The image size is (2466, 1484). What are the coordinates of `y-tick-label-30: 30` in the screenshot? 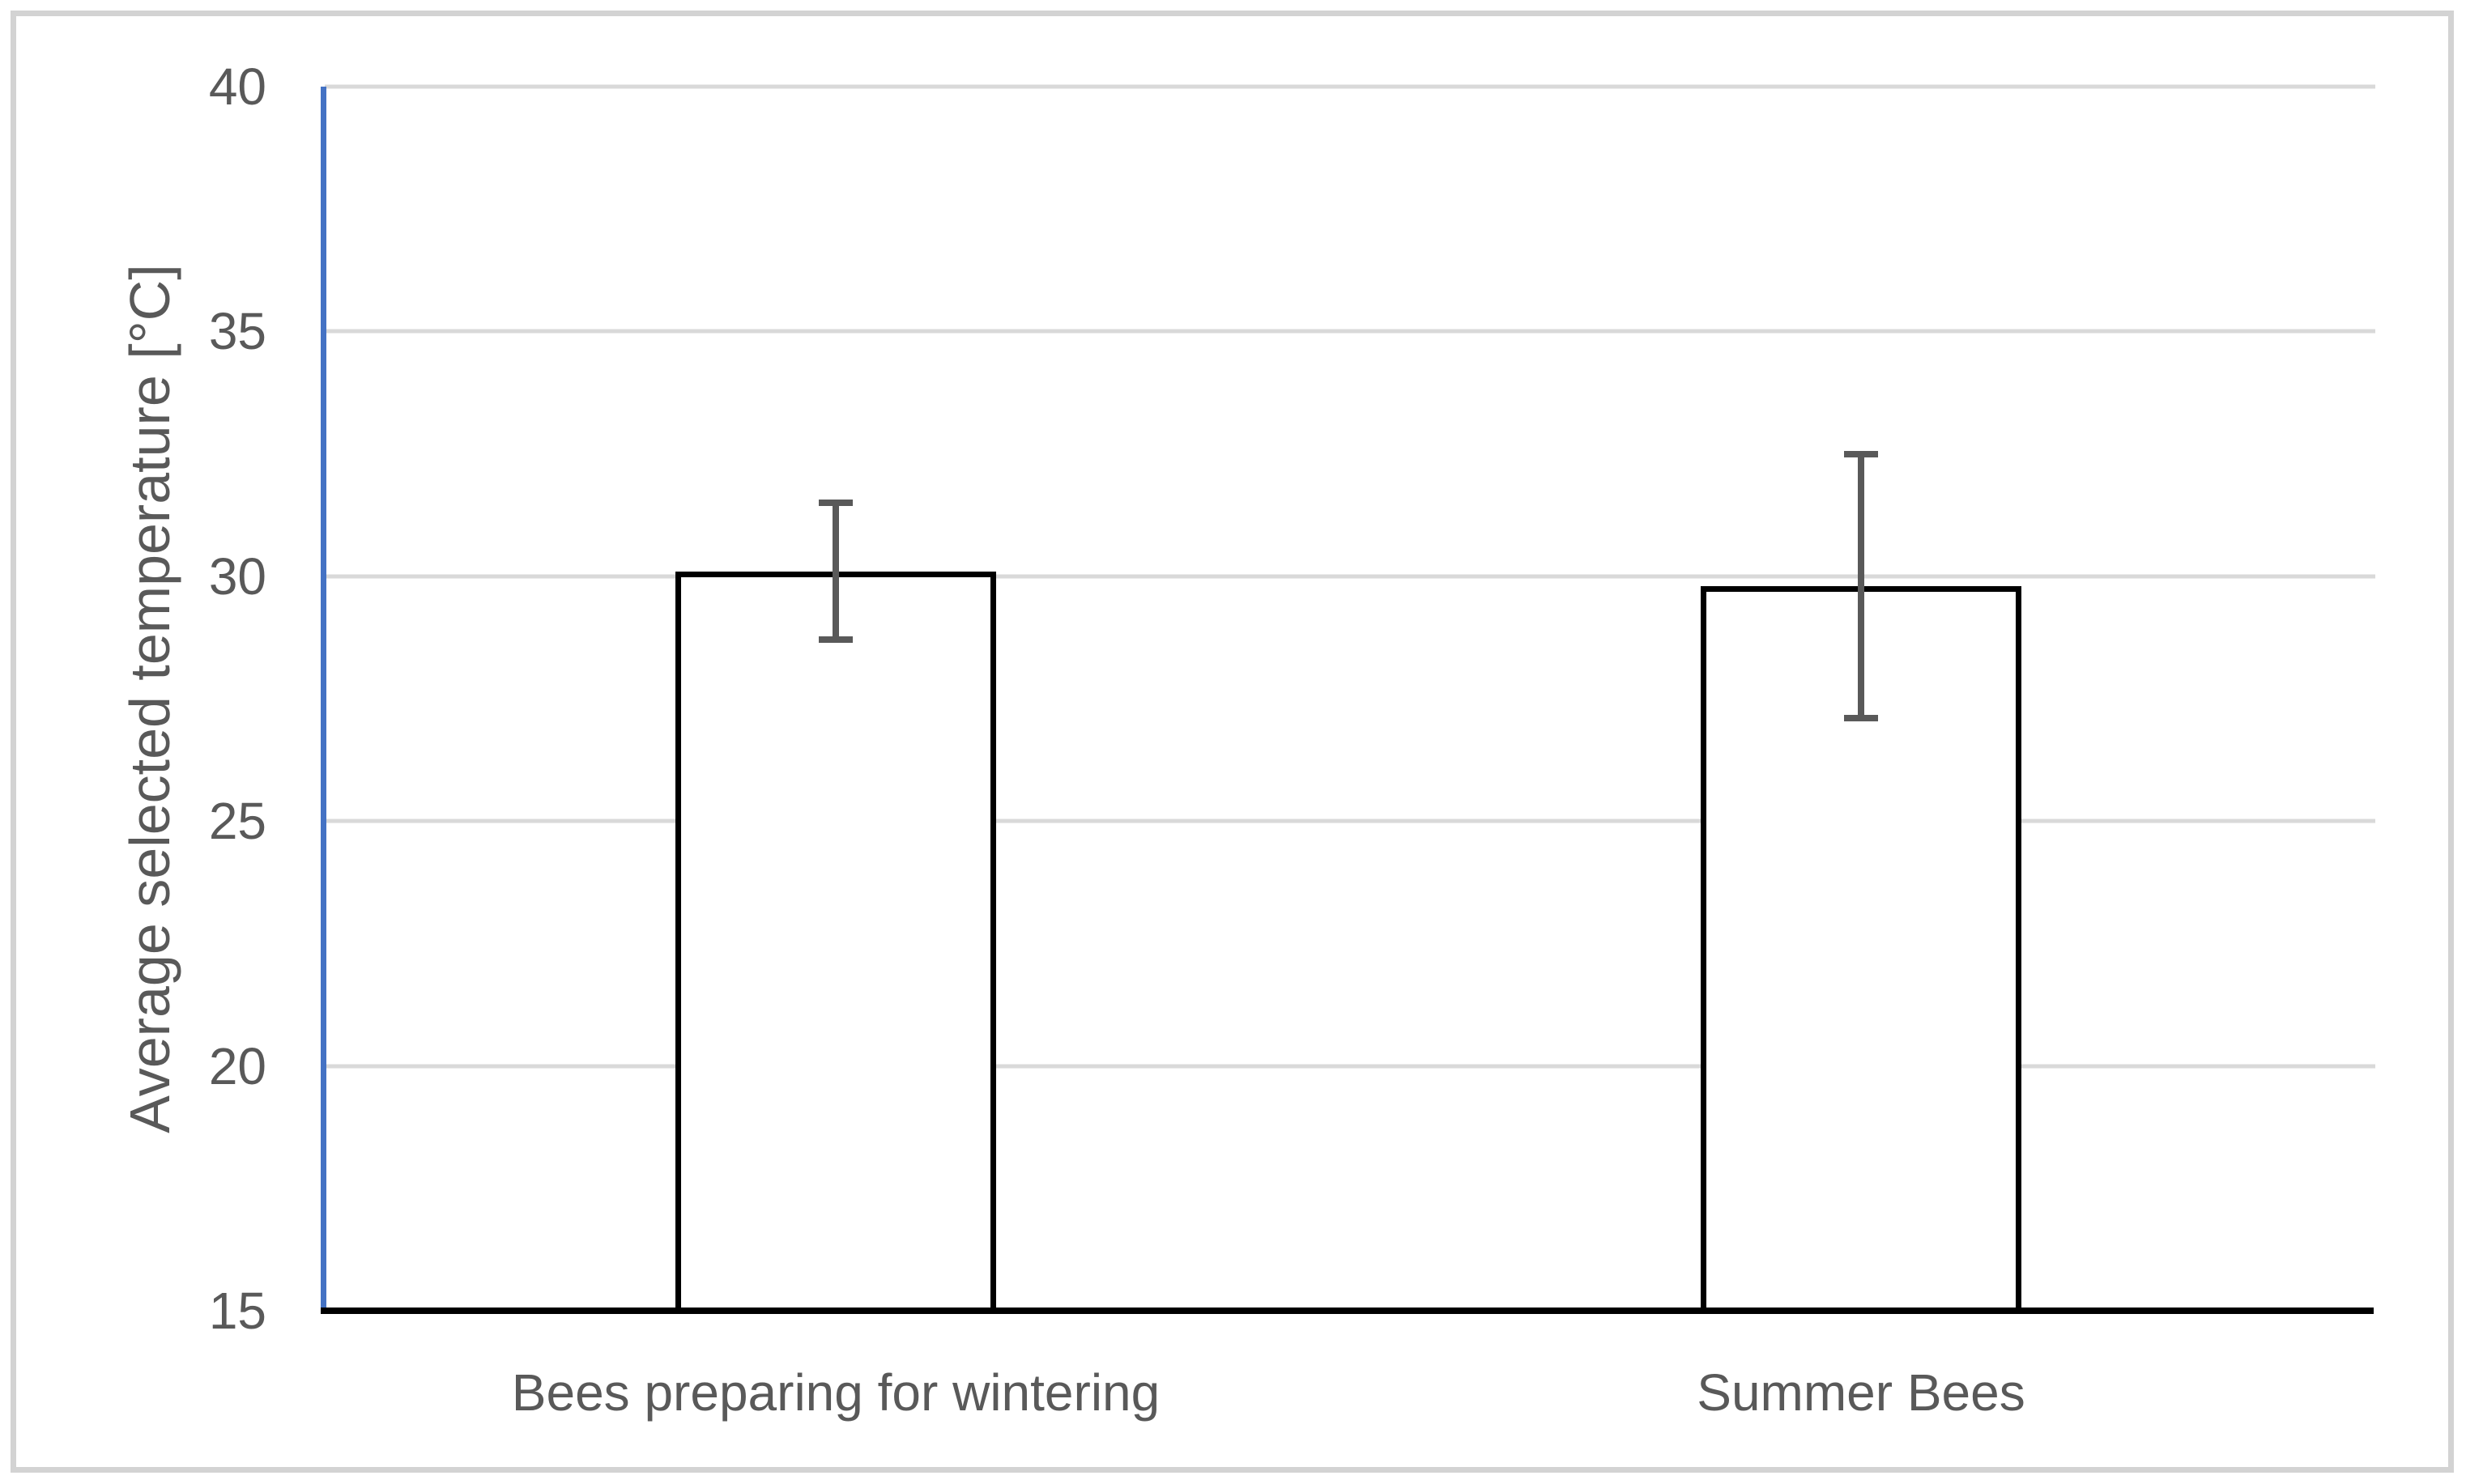 It's located at (237, 576).